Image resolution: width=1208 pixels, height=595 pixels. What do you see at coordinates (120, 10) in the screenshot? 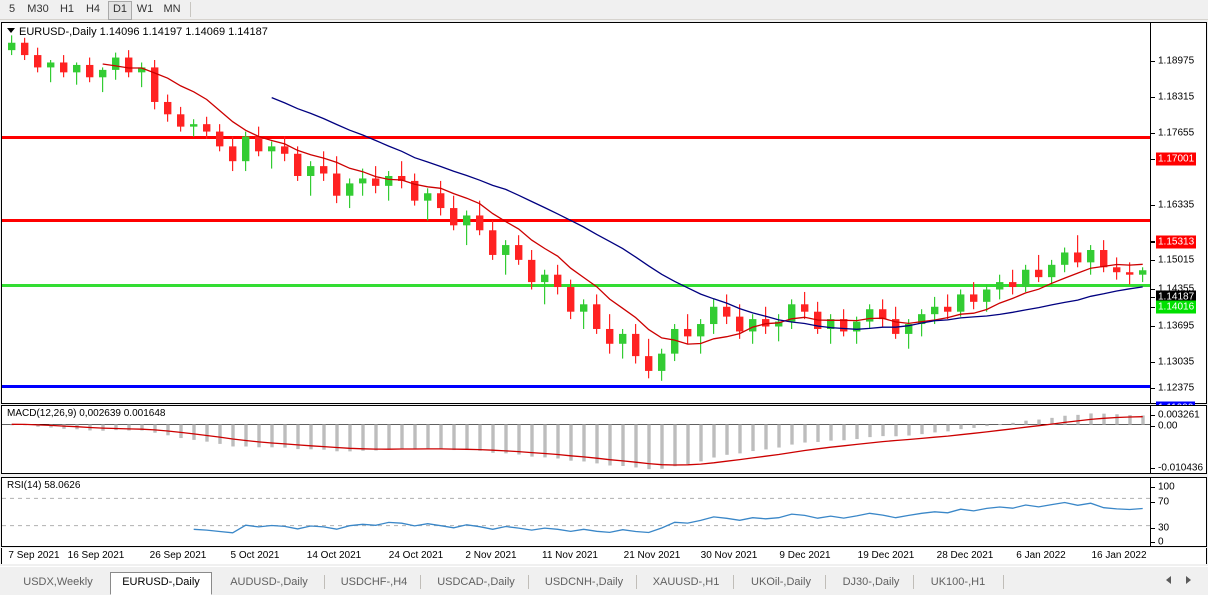
I see `timeframe-d1: D1` at bounding box center [120, 10].